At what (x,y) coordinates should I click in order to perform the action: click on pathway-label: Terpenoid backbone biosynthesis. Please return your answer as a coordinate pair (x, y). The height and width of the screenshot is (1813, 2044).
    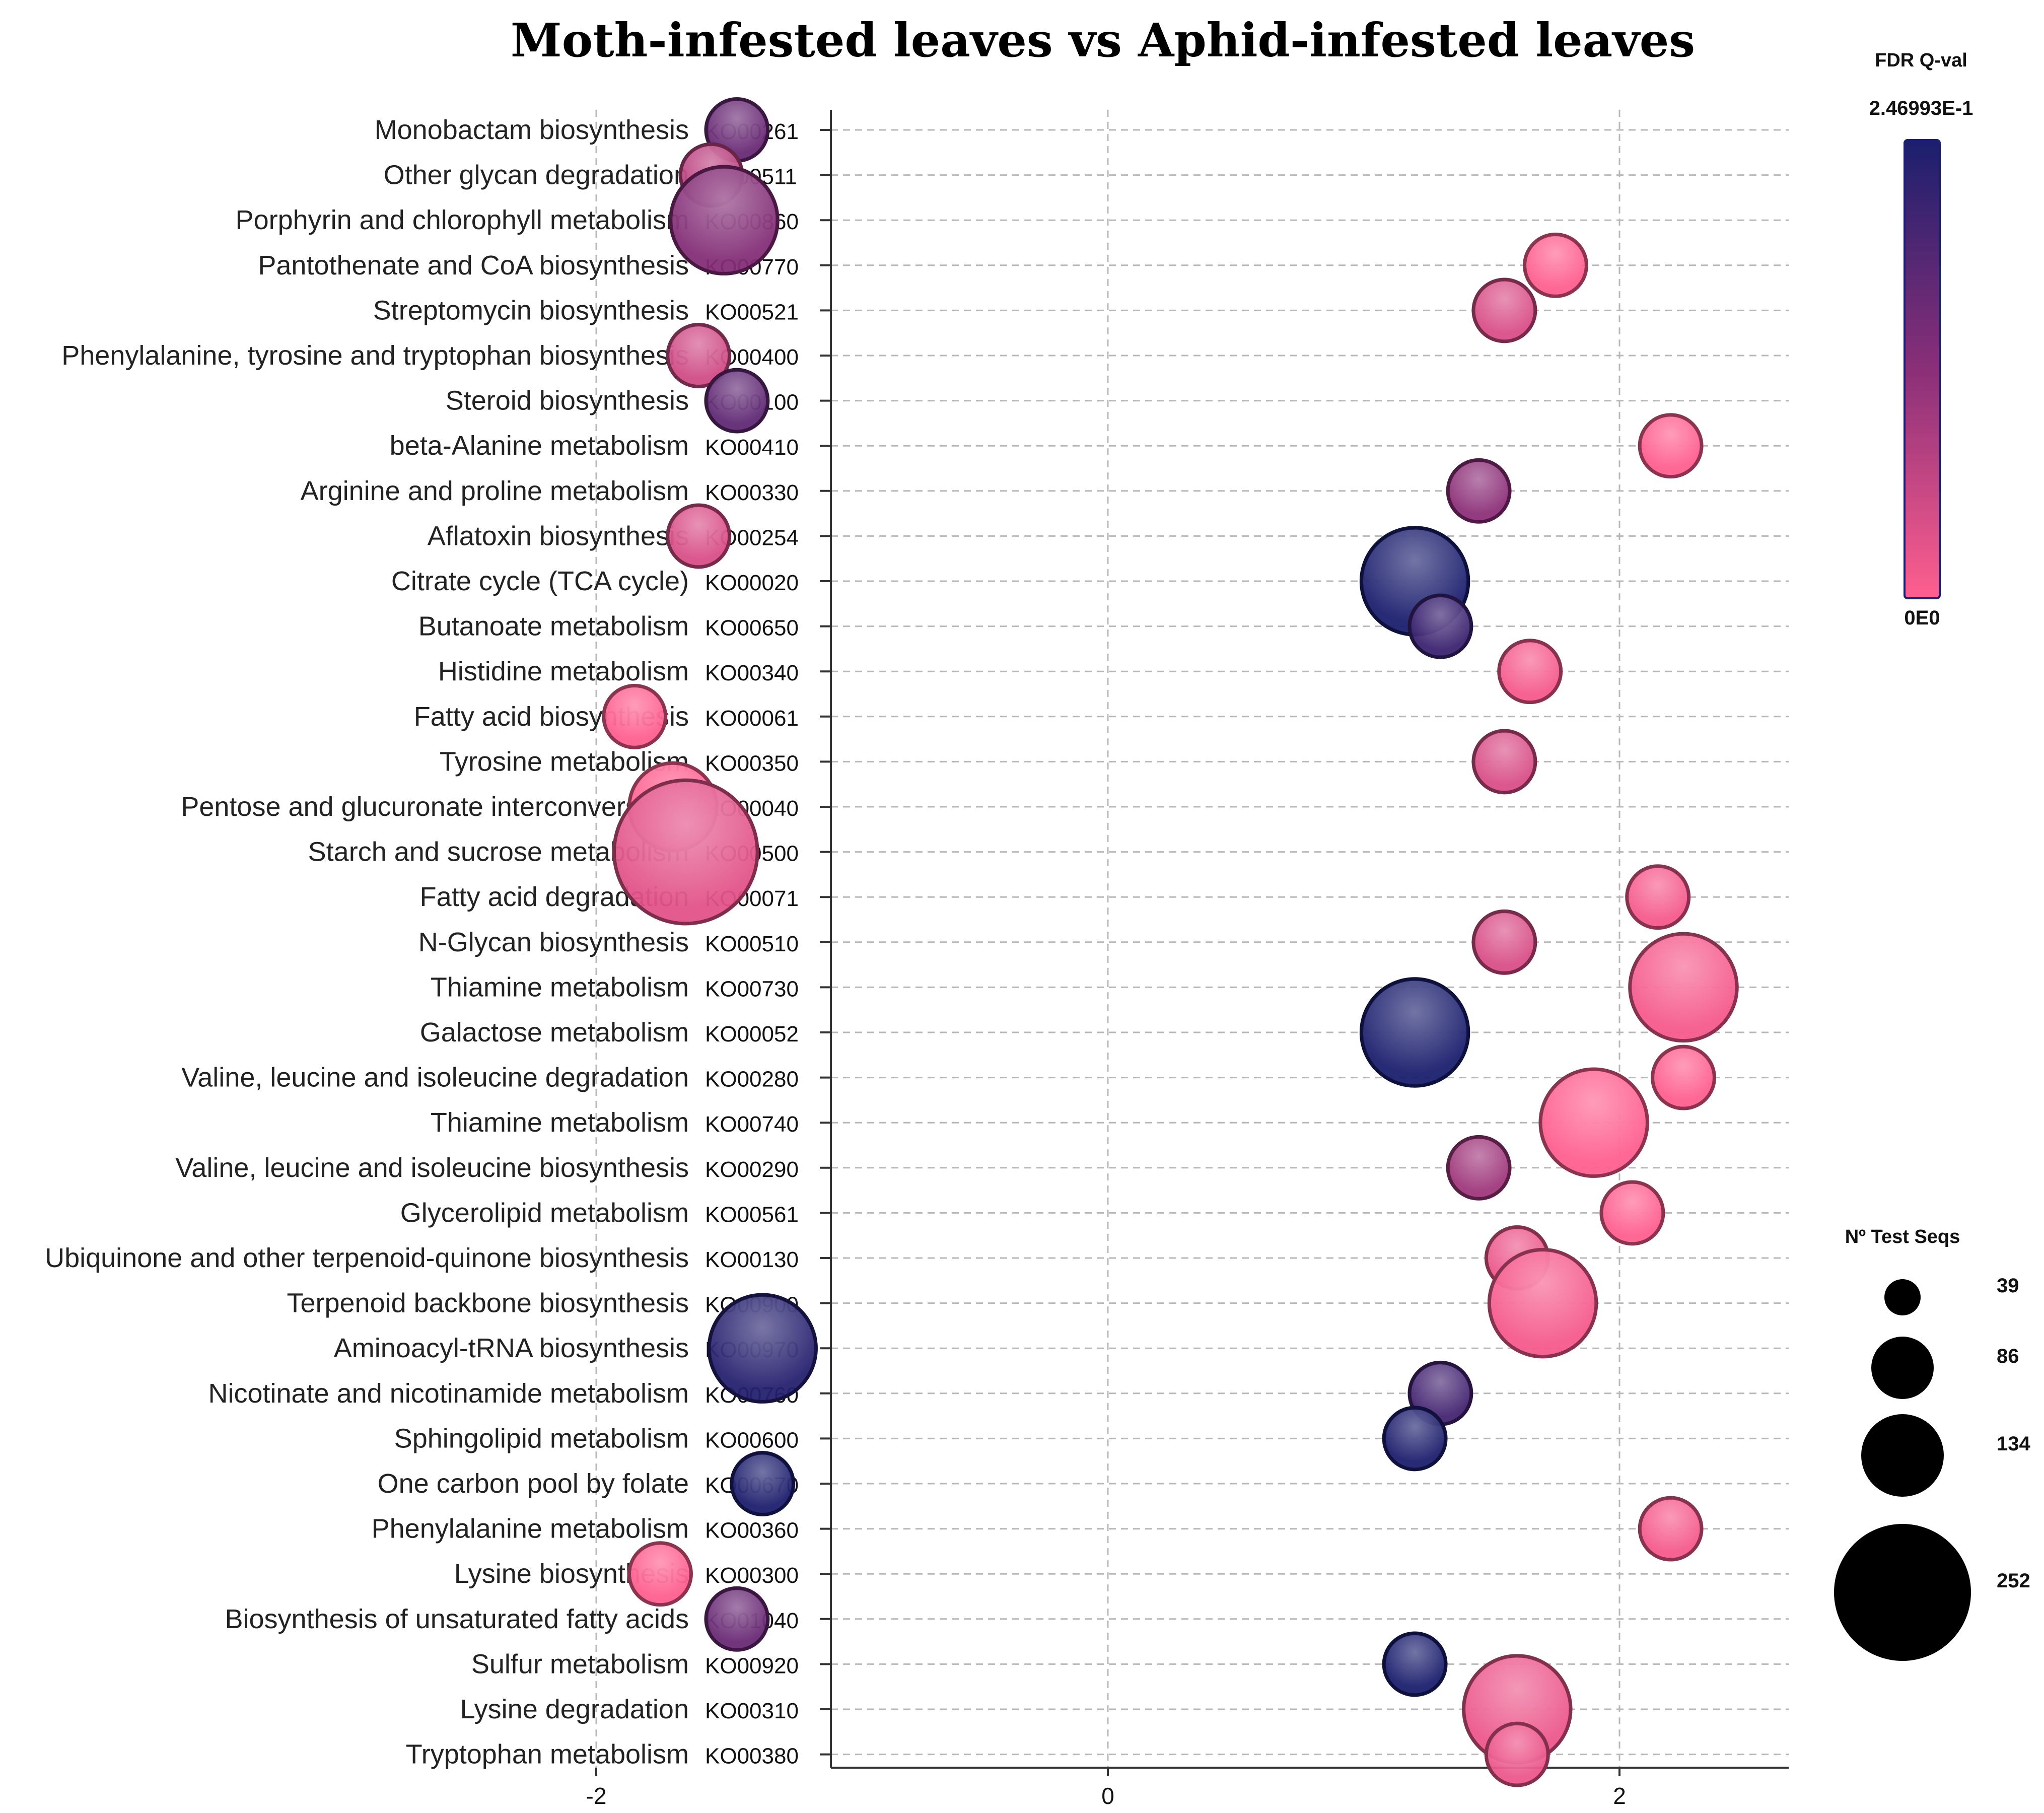
    Looking at the image, I should click on (488, 1303).